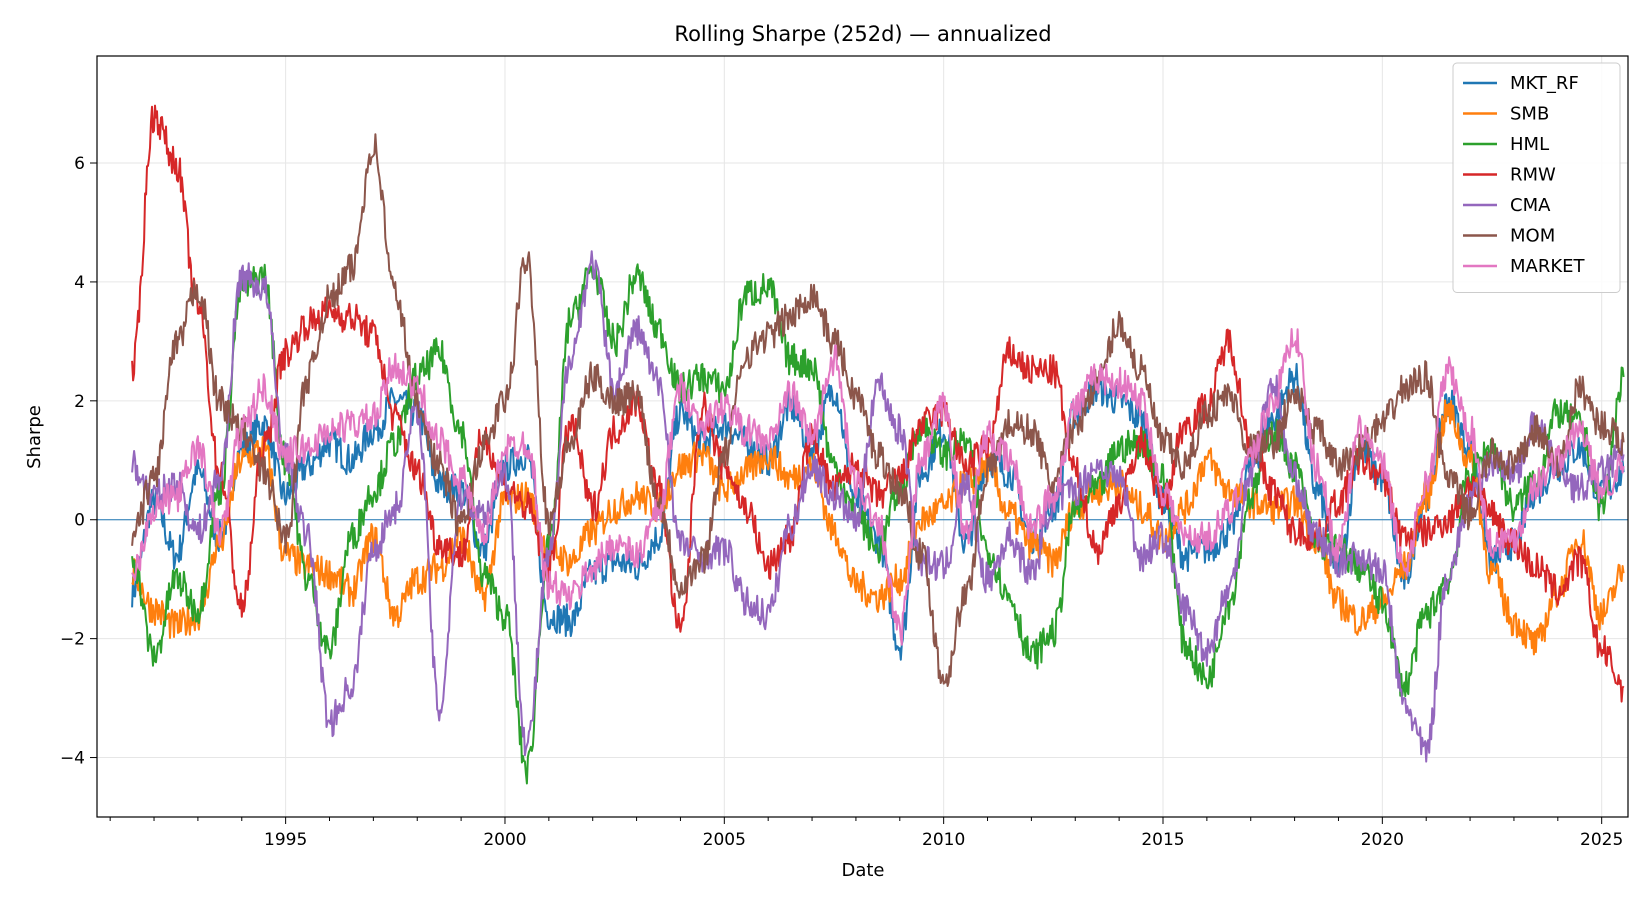 This screenshot has height=900, width=1650. What do you see at coordinates (1162, 840) in the screenshot?
I see `x-tick-label: 2015` at bounding box center [1162, 840].